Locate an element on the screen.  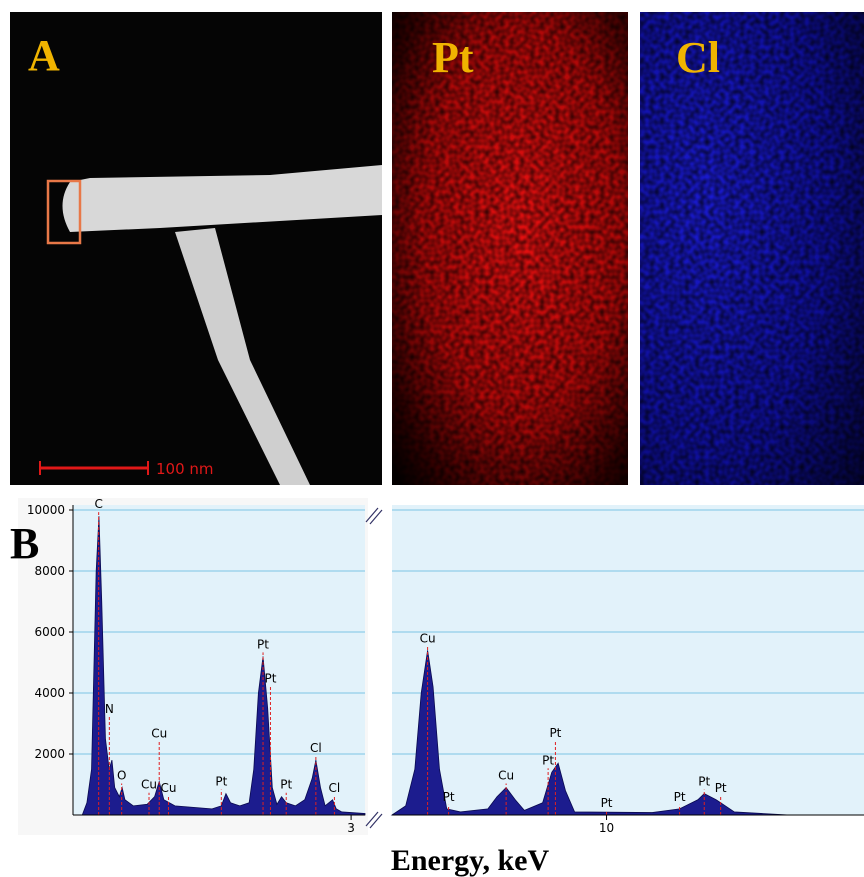
axis-break is located at coordinates (374, 668).